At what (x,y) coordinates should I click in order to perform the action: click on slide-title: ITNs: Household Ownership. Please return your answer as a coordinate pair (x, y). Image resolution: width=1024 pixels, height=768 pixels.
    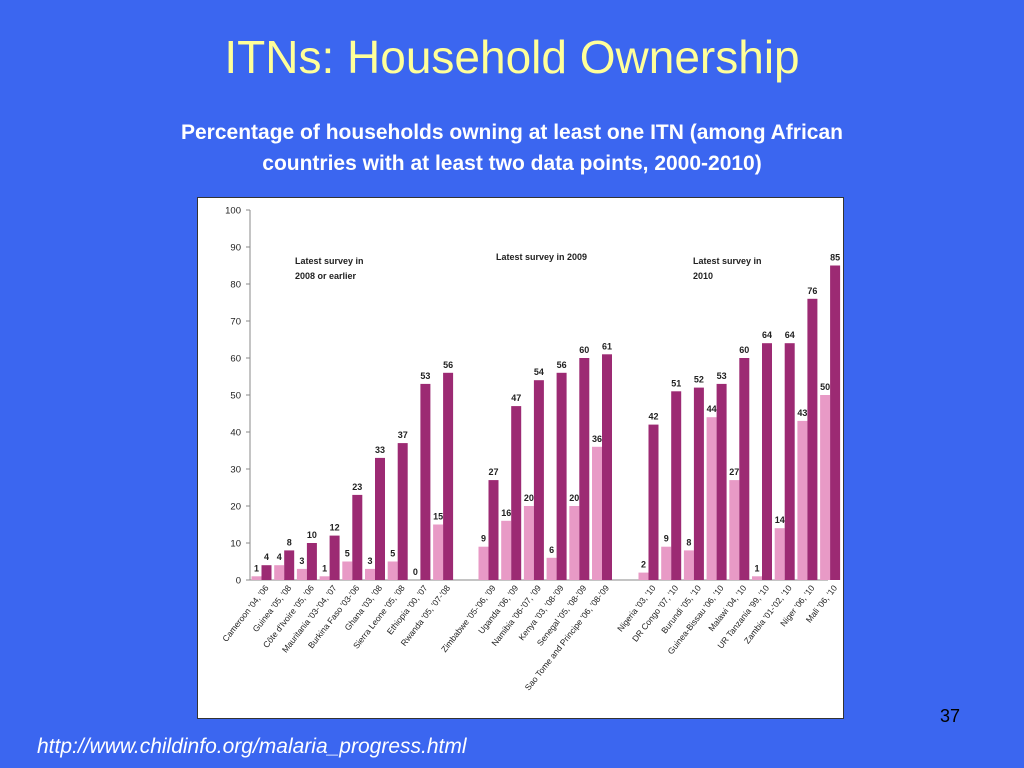
    Looking at the image, I should click on (512, 57).